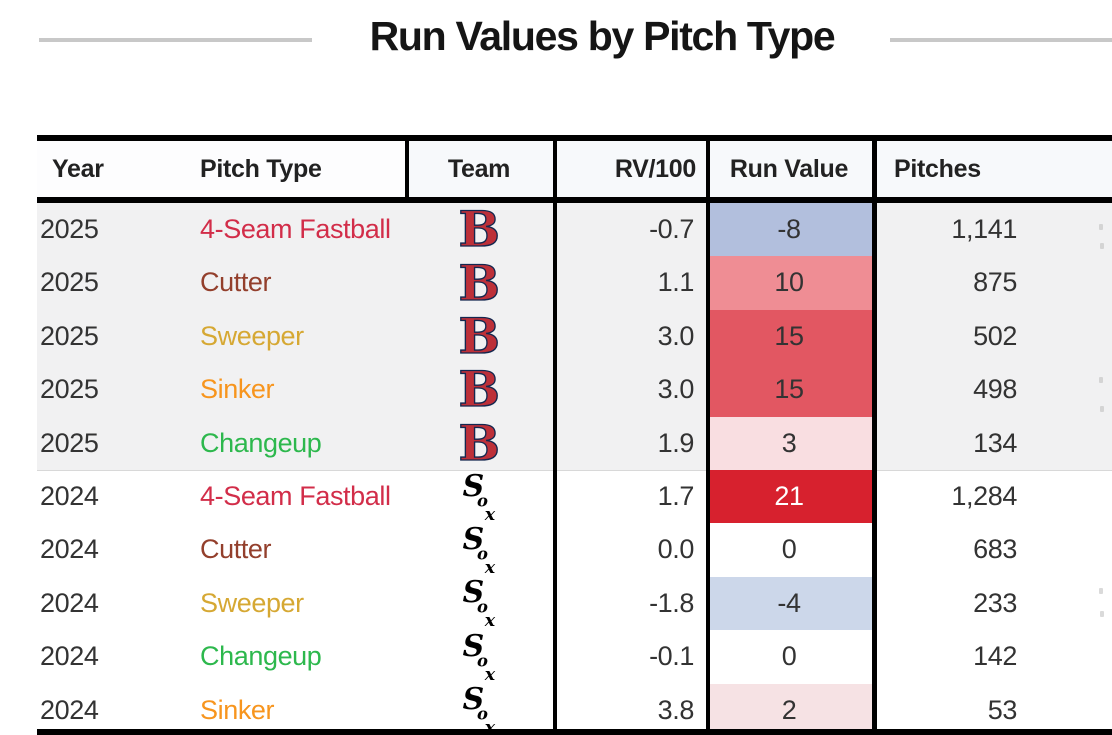  I want to click on pitches-cell: 875, so click(995, 282).